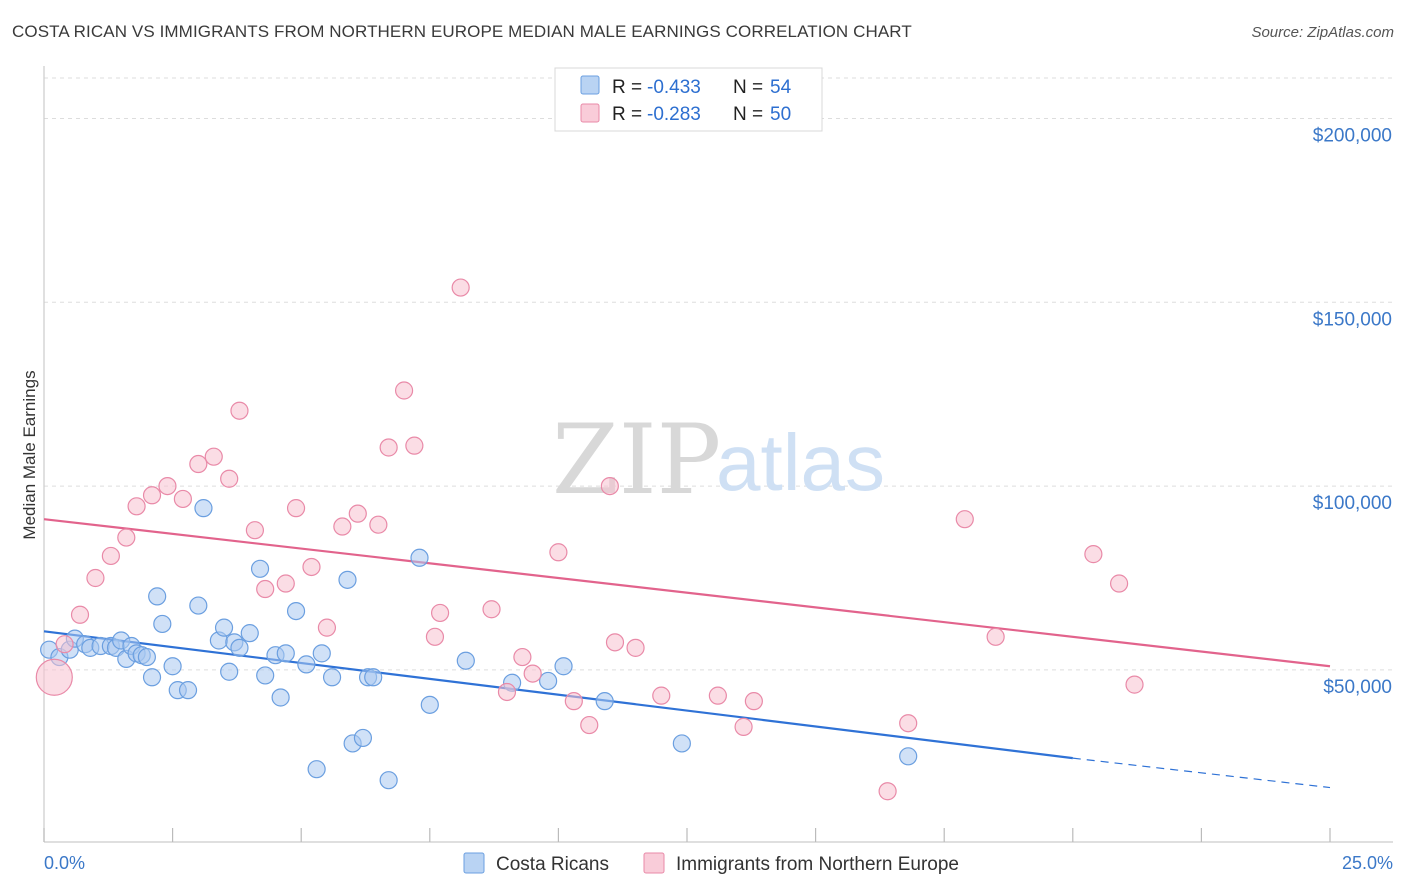 Image resolution: width=1406 pixels, height=892 pixels. I want to click on trend-line-costa-ricans, so click(558, 695).